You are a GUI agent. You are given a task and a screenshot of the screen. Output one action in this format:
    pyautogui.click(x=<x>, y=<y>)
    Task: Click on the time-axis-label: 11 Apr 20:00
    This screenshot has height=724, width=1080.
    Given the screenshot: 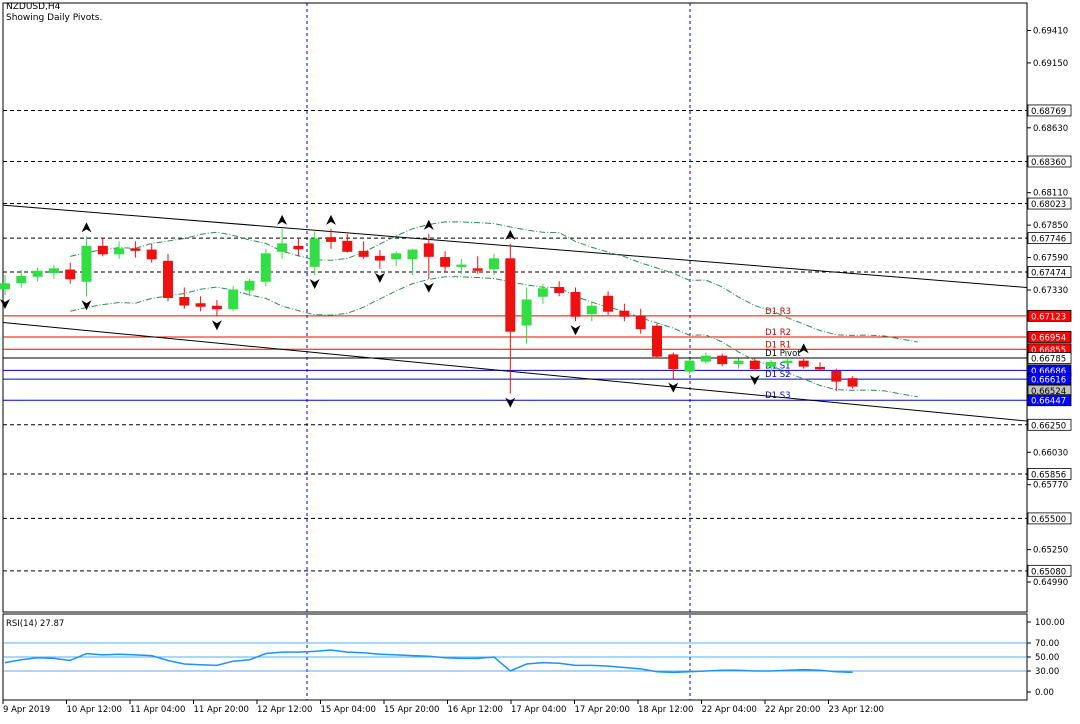 What is the action you would take?
    pyautogui.click(x=221, y=710)
    